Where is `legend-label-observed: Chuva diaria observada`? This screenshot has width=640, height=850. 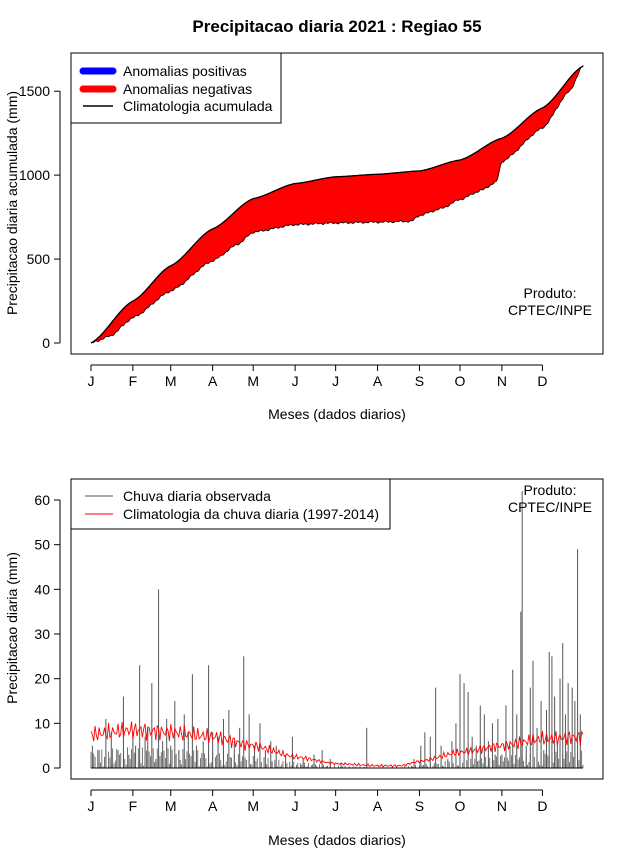 legend-label-observed: Chuva diaria observada is located at coordinates (197, 496).